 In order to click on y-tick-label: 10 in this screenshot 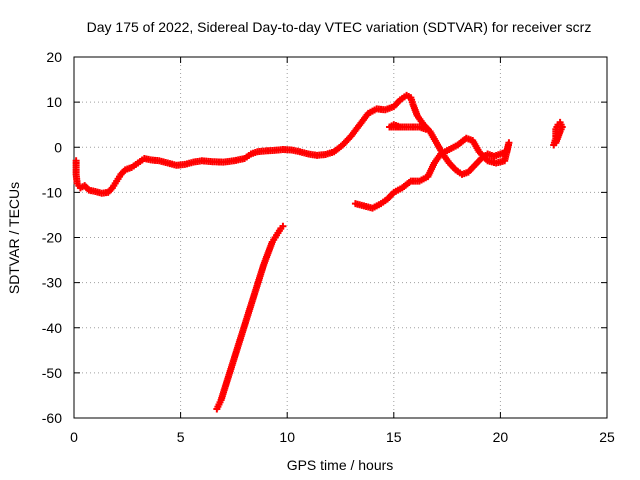, I will do `click(54, 102)`.